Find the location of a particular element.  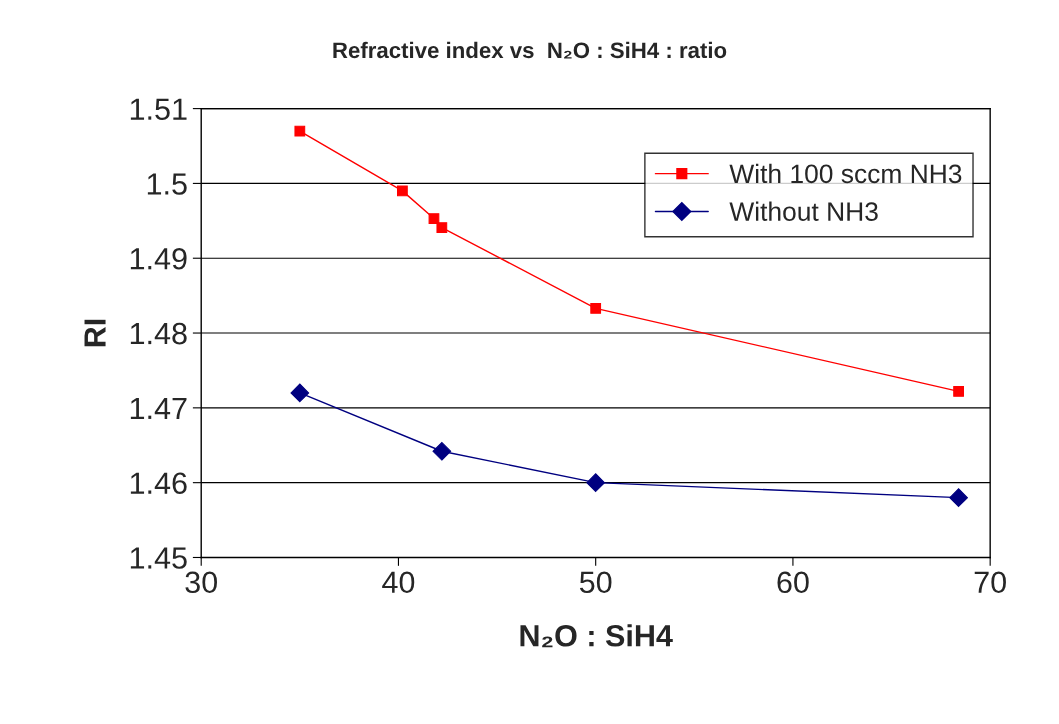

y-tick-label: 1.46 is located at coordinates (158, 483).